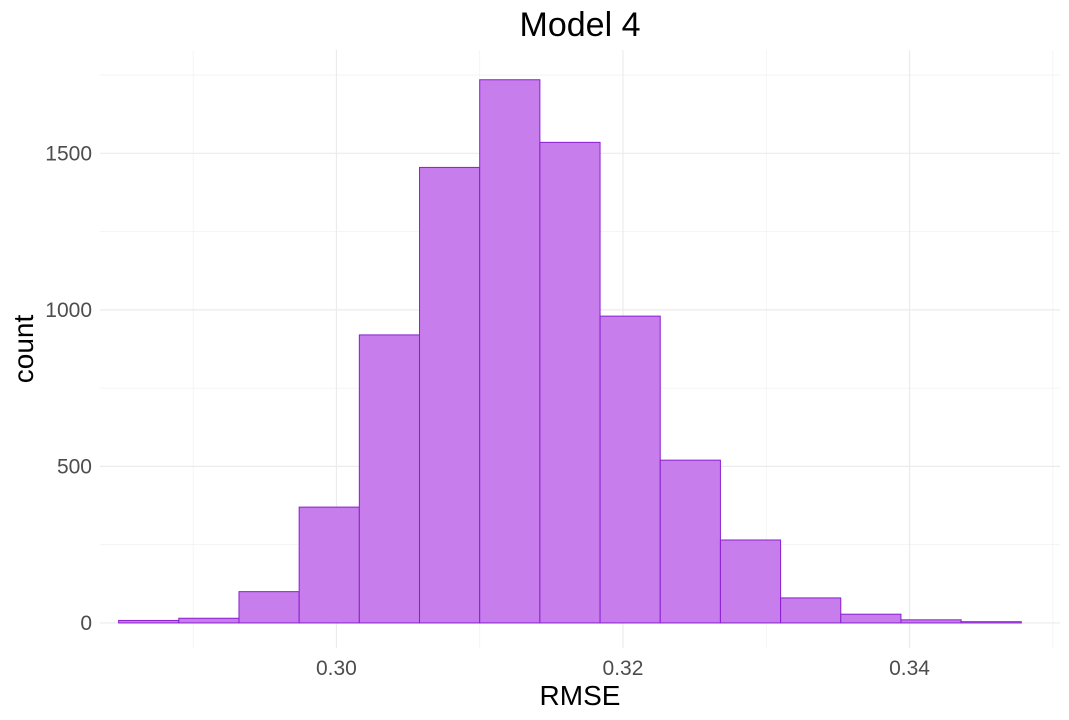  Describe the element at coordinates (68, 153) in the screenshot. I see `y-tick-label: 1500` at that location.